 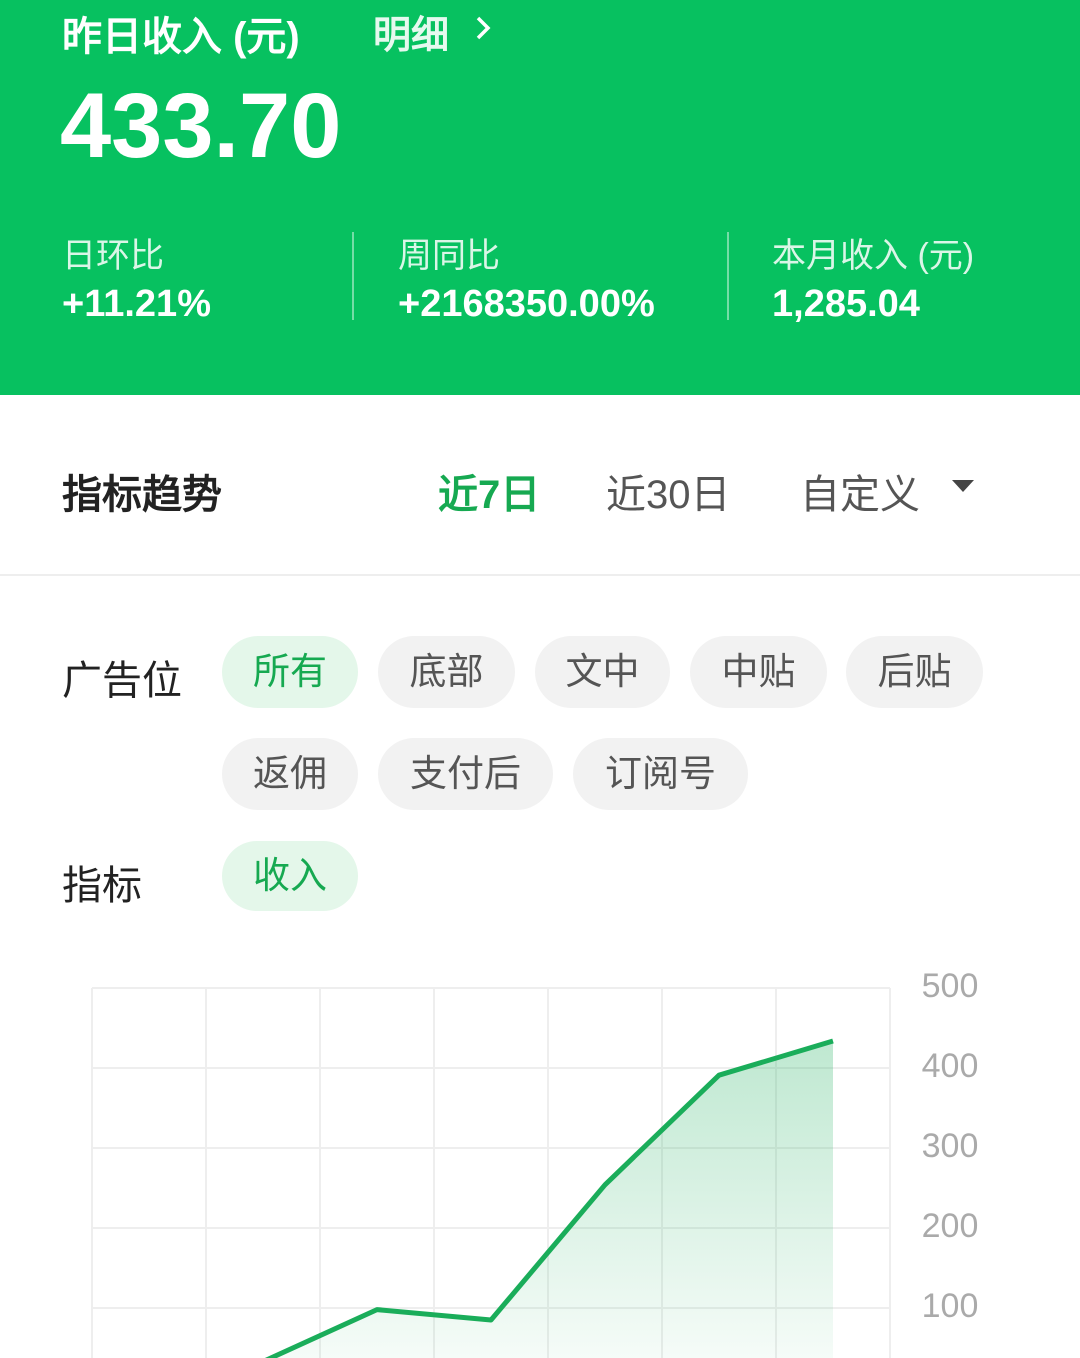 What do you see at coordinates (484, 28) in the screenshot?
I see `chevron-icon` at bounding box center [484, 28].